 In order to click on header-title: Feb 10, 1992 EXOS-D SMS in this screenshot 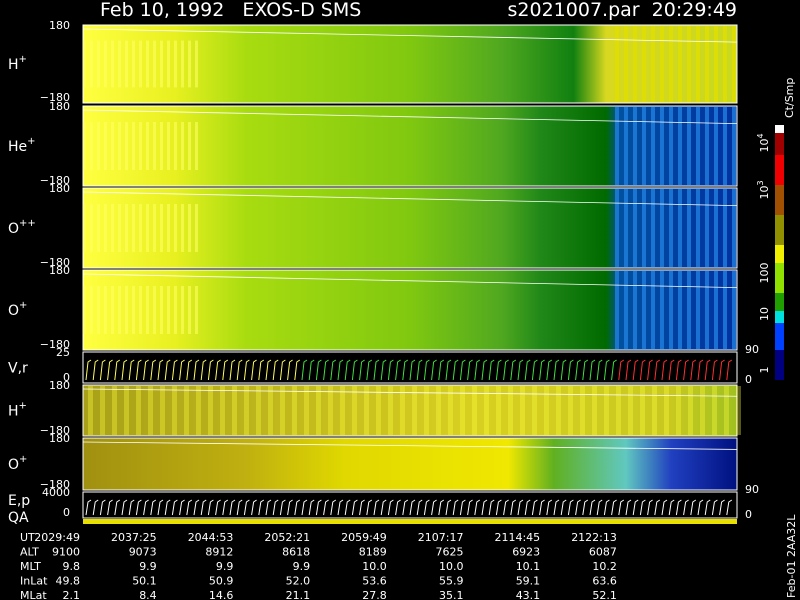, I will do `click(230, 10)`.